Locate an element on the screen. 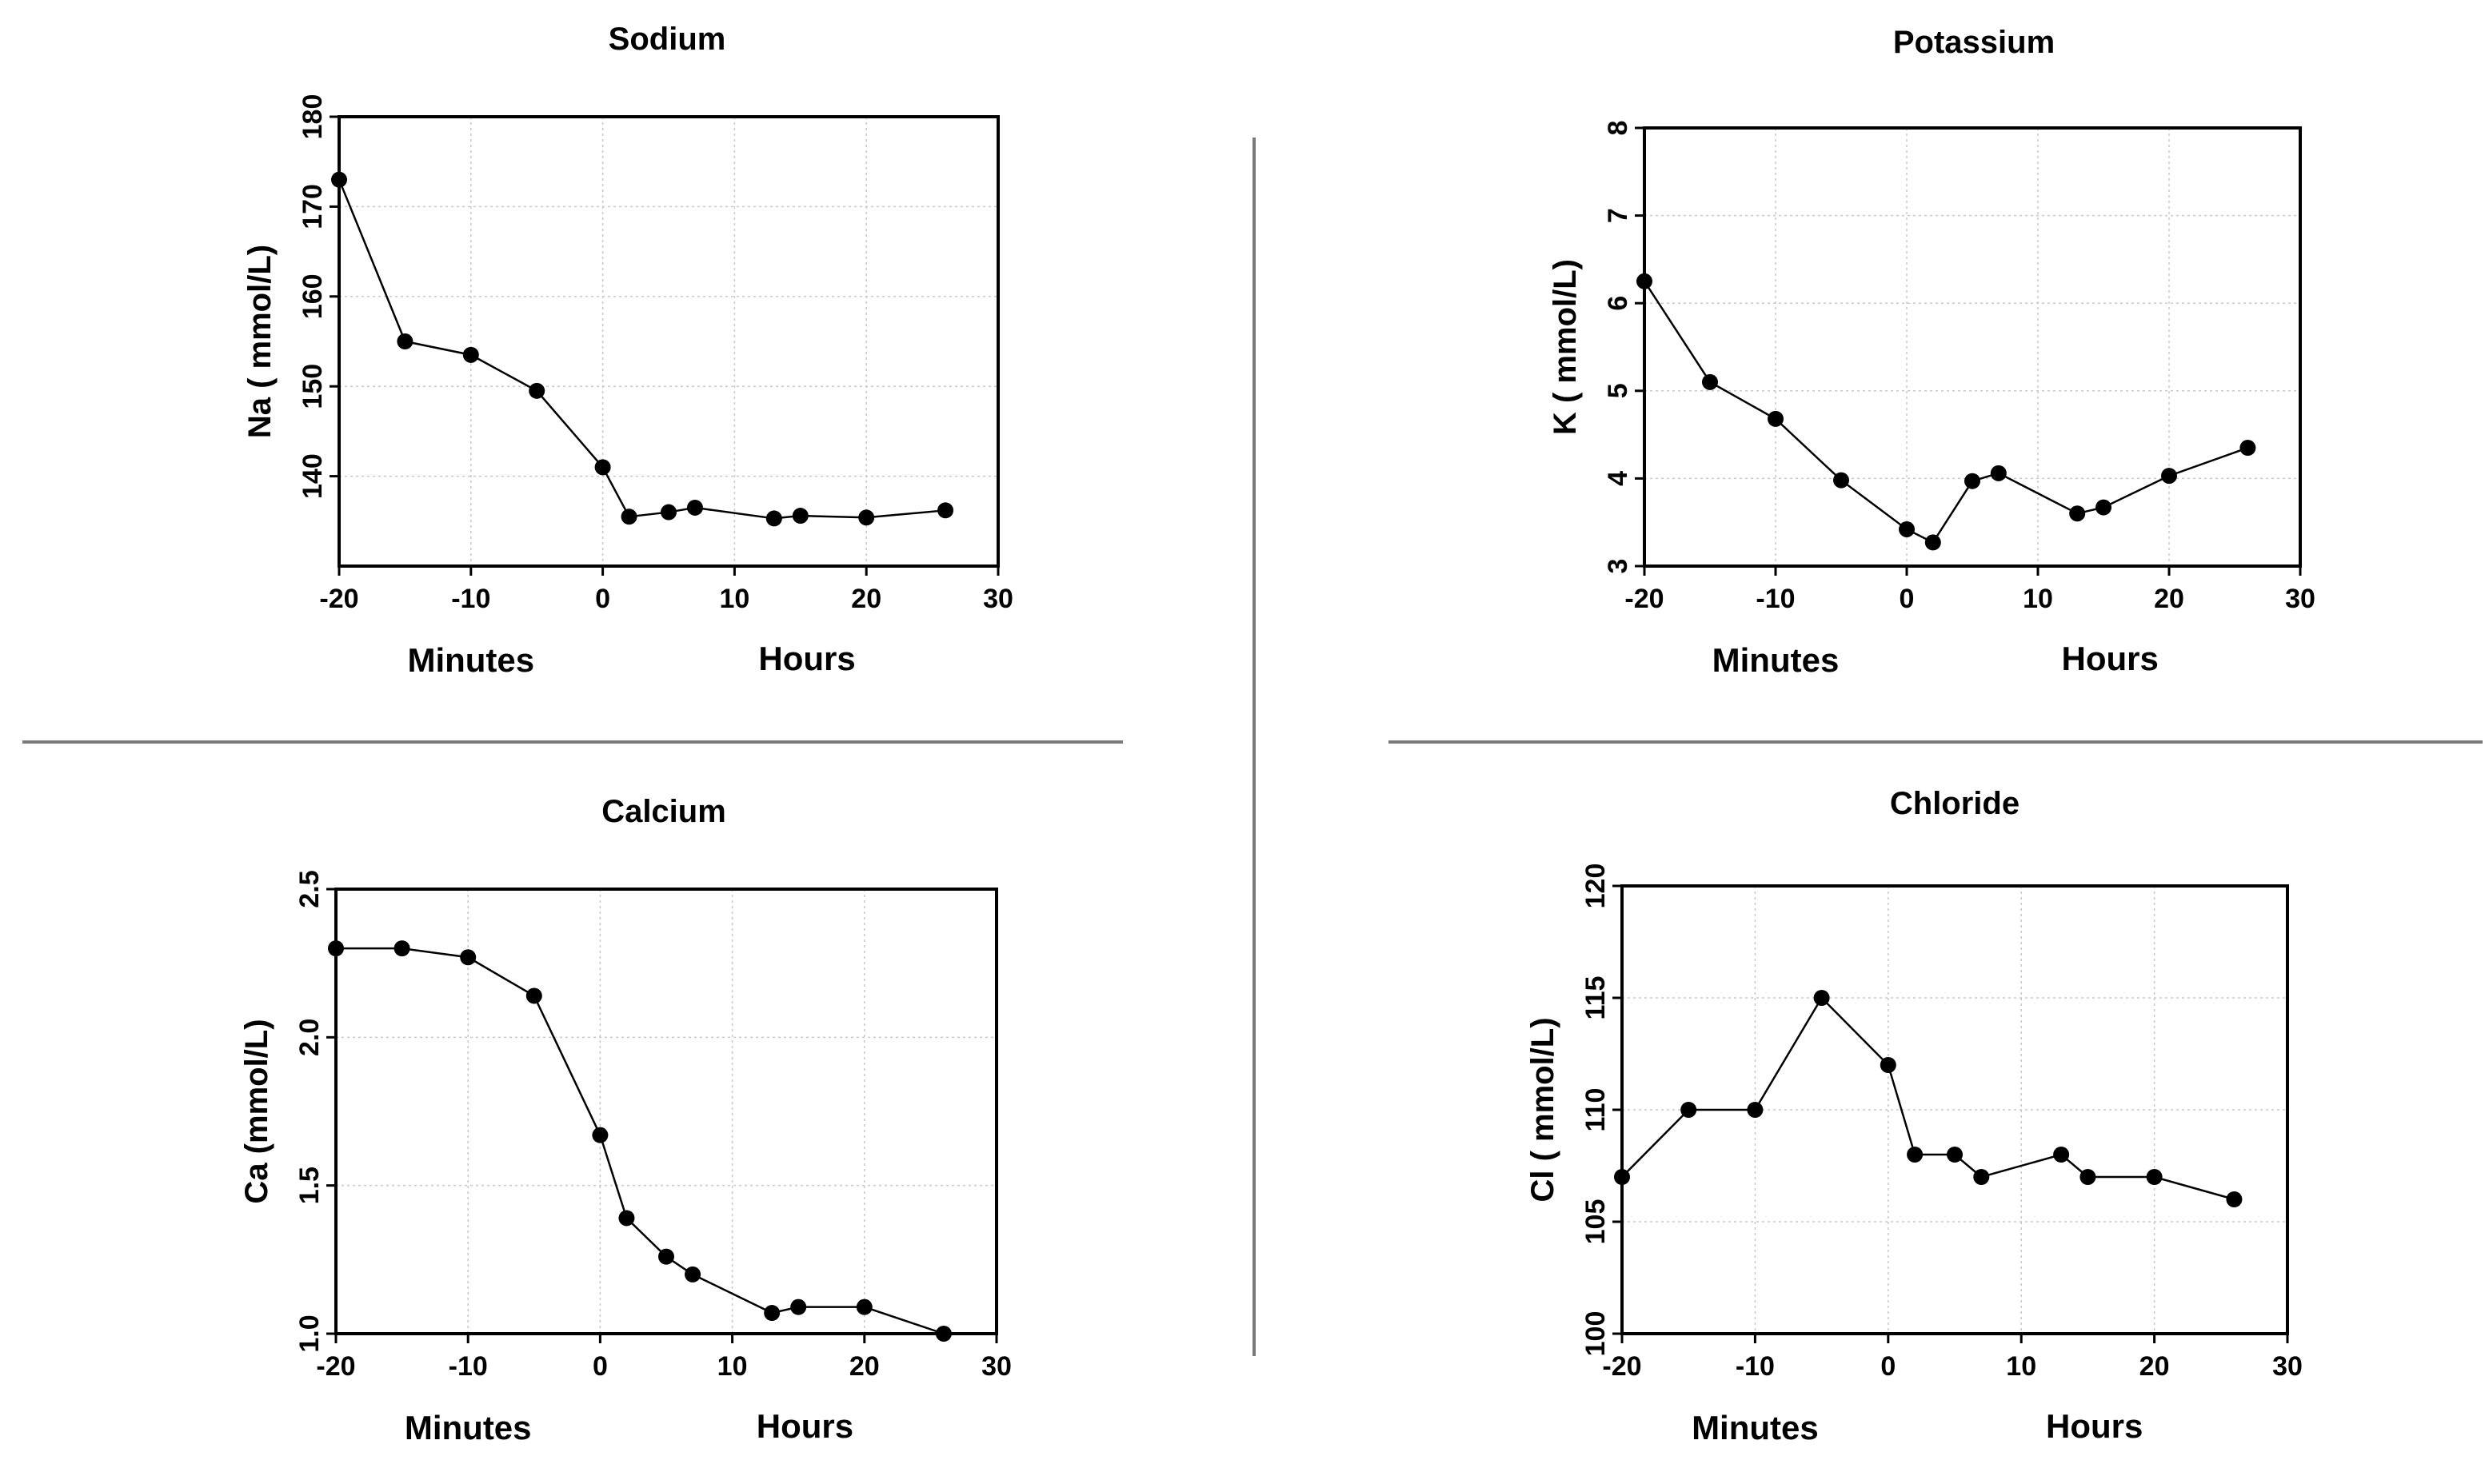 The width and height of the screenshot is (2489, 1484). y-axis-label: K ( mmol/L) is located at coordinates (1565, 347).